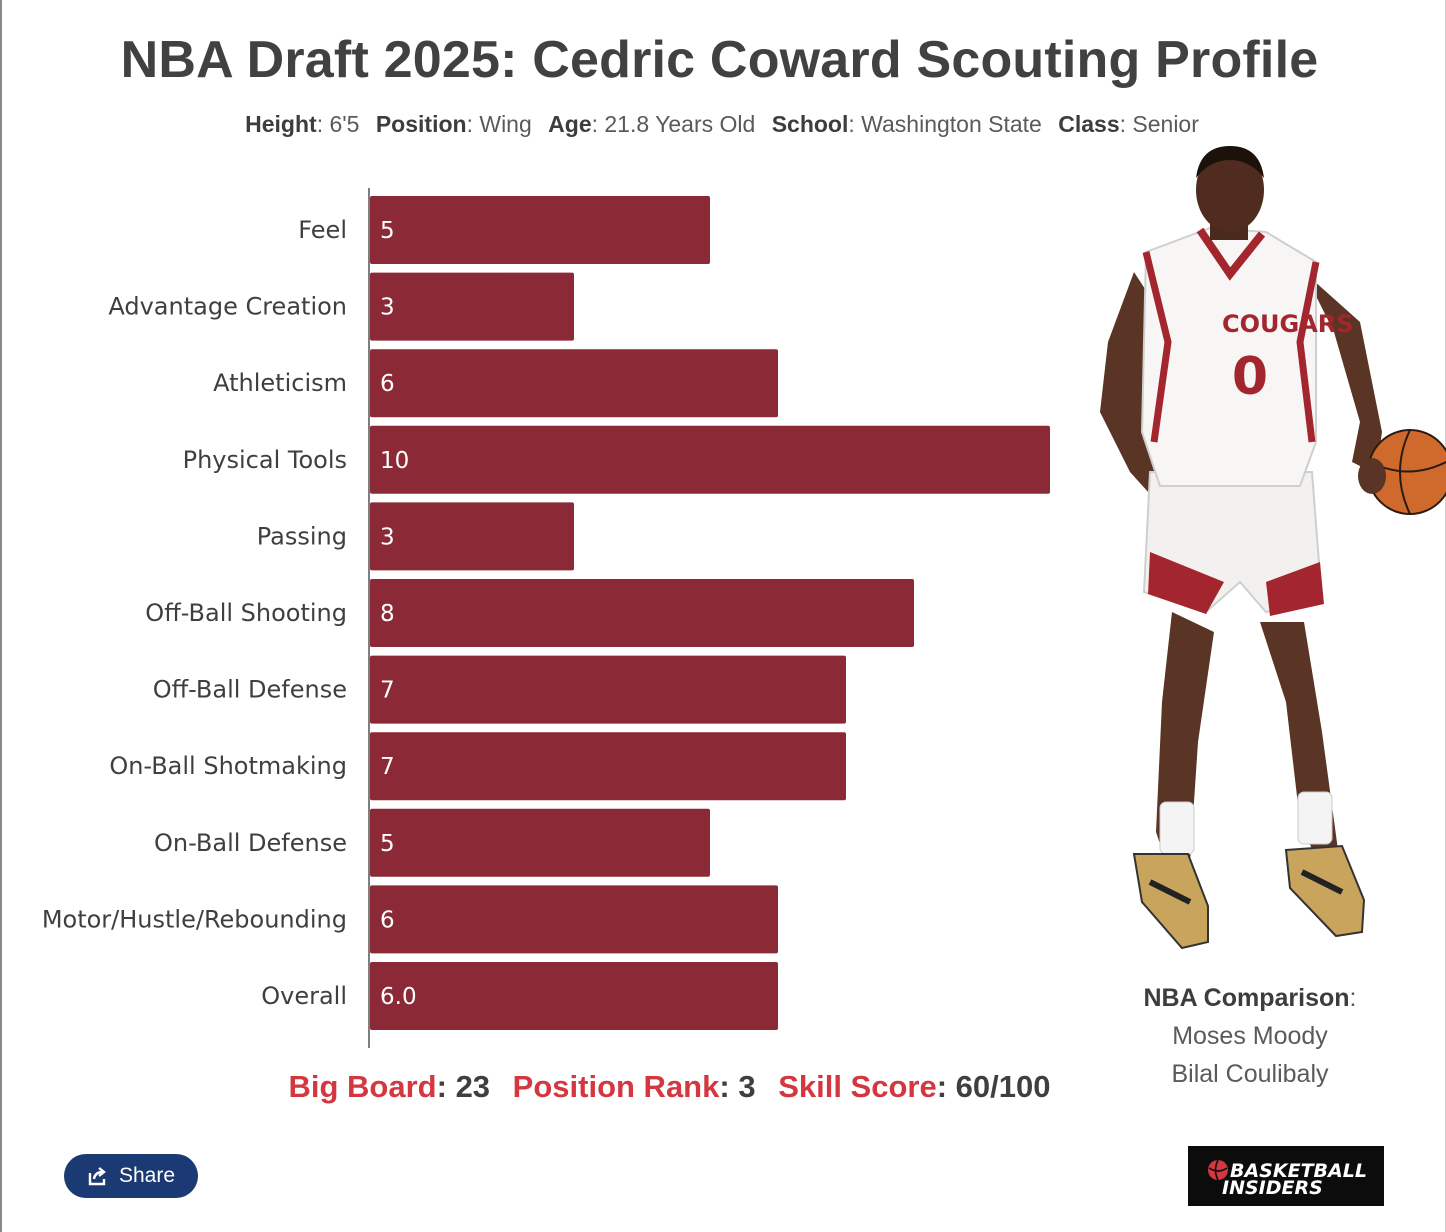  What do you see at coordinates (97, 1176) in the screenshot?
I see `share-icon` at bounding box center [97, 1176].